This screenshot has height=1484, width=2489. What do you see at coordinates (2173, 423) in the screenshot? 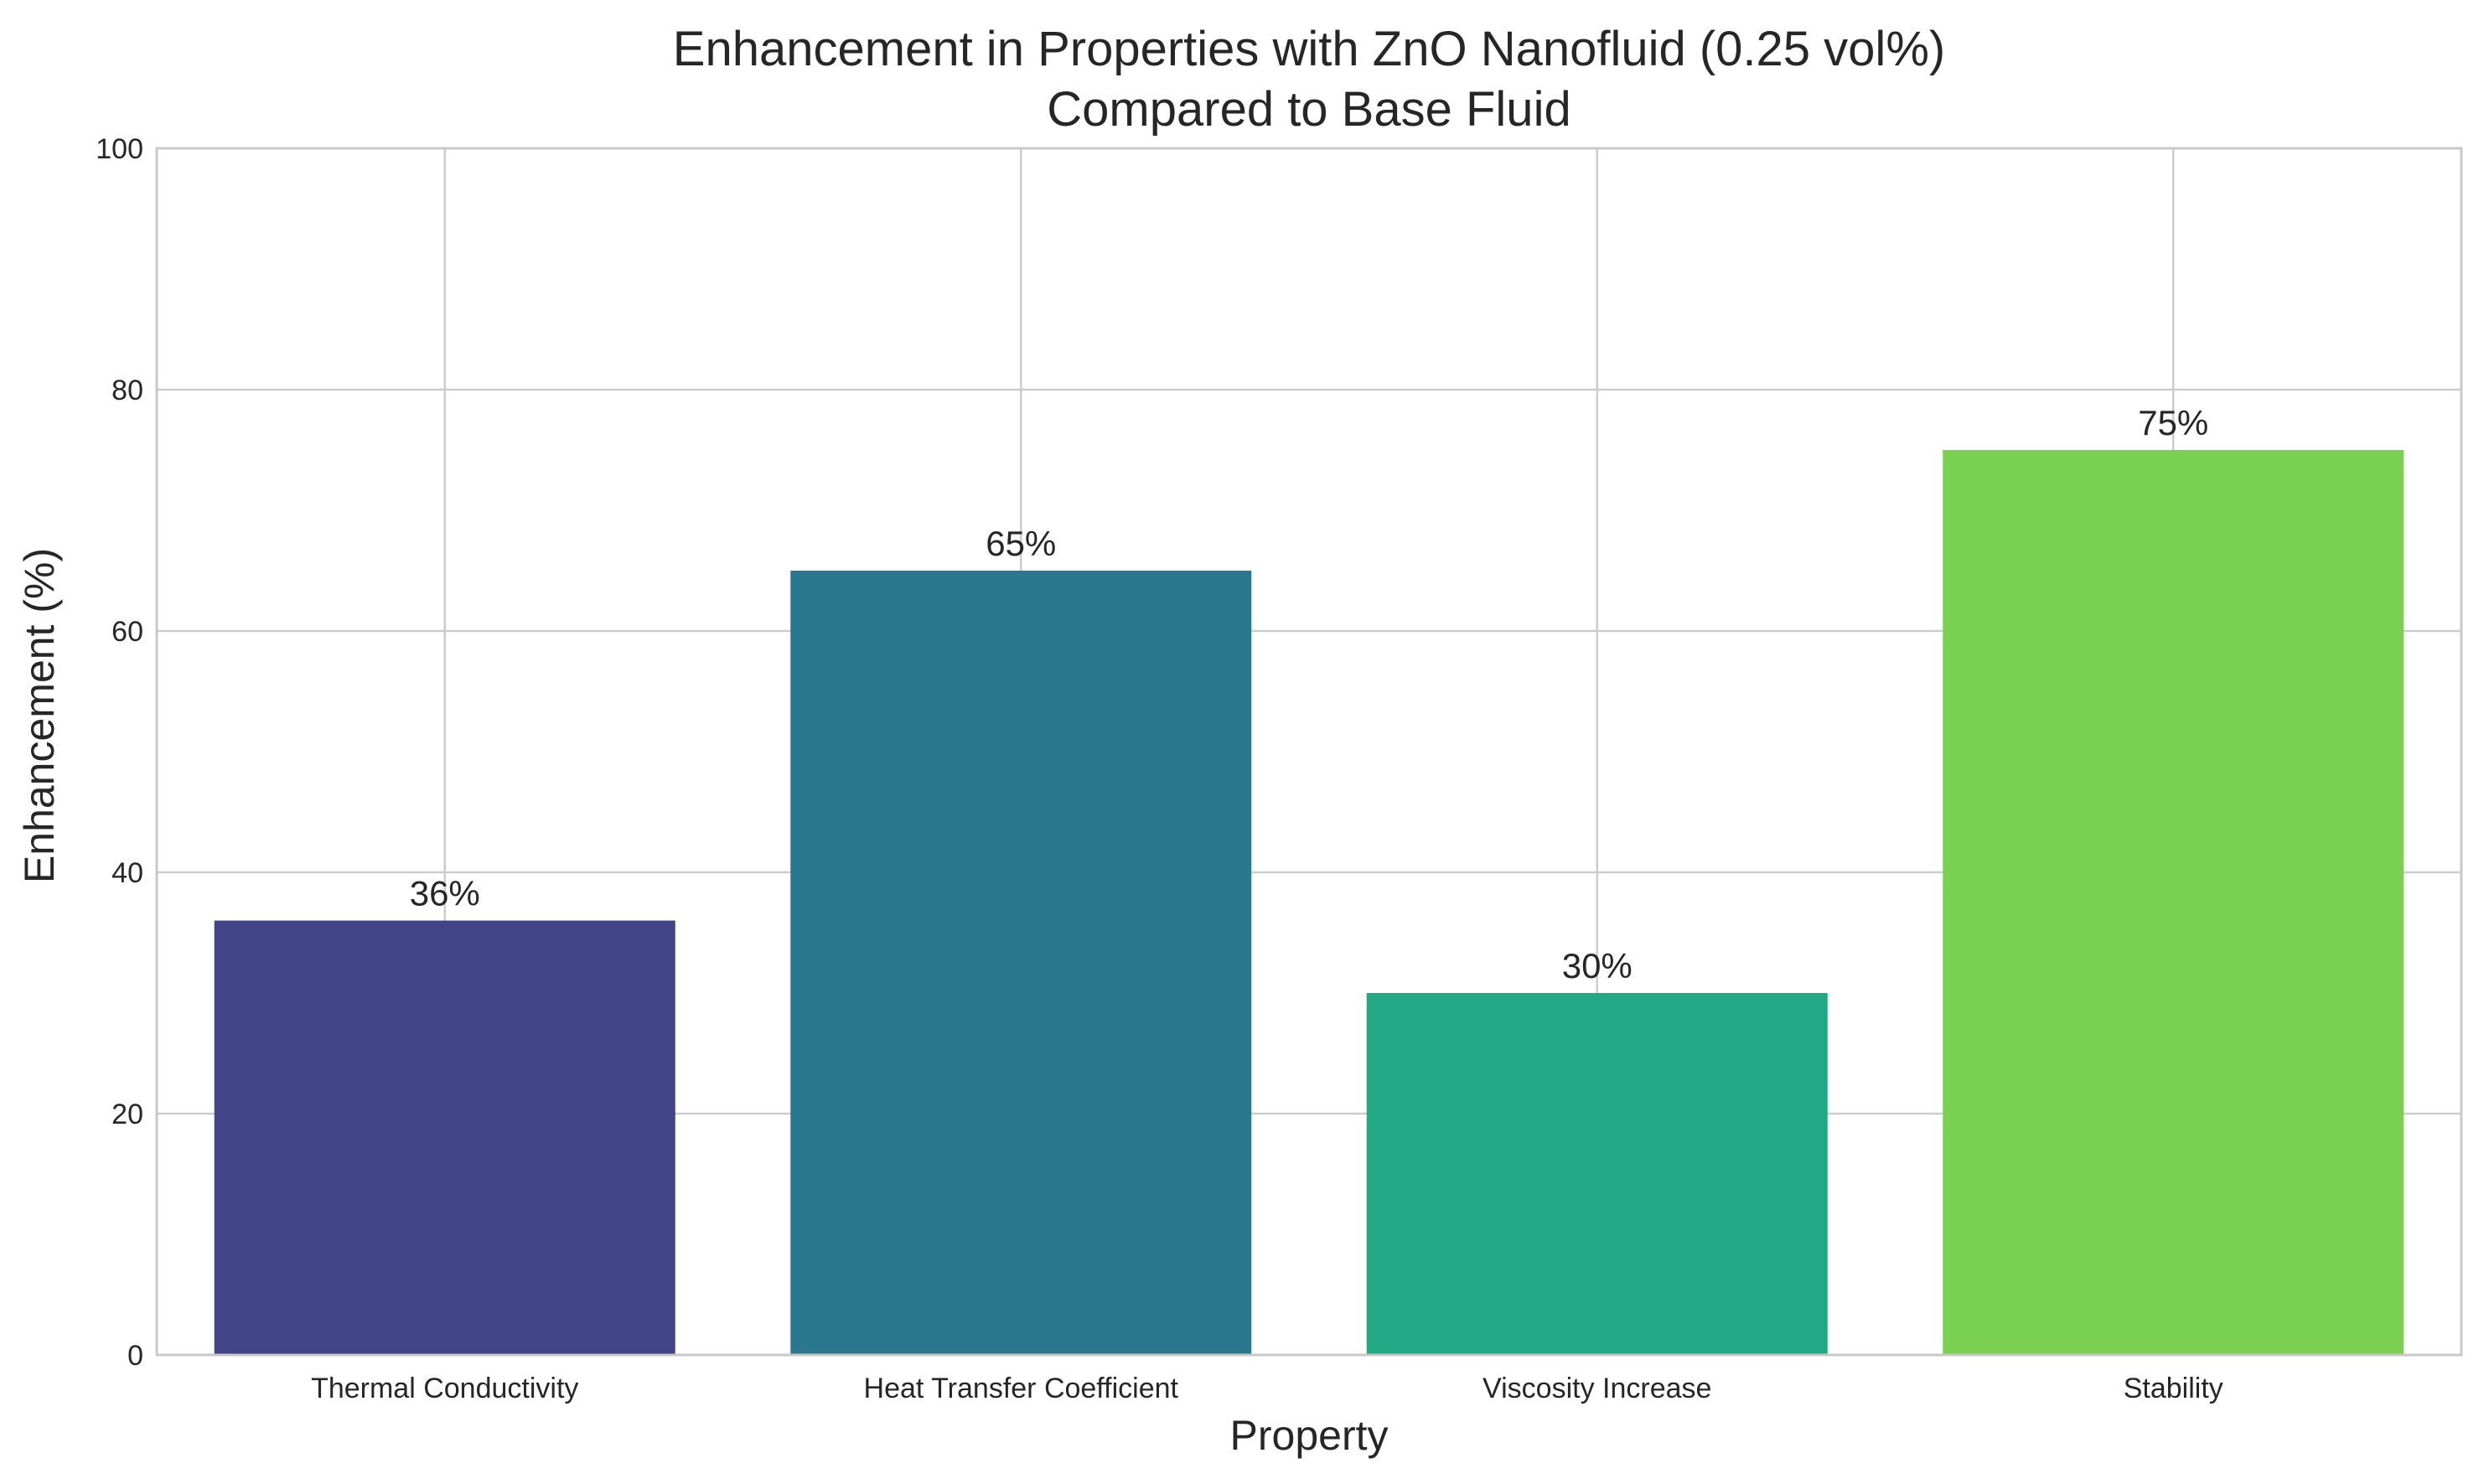
I see `bar-value-label: 75%` at bounding box center [2173, 423].